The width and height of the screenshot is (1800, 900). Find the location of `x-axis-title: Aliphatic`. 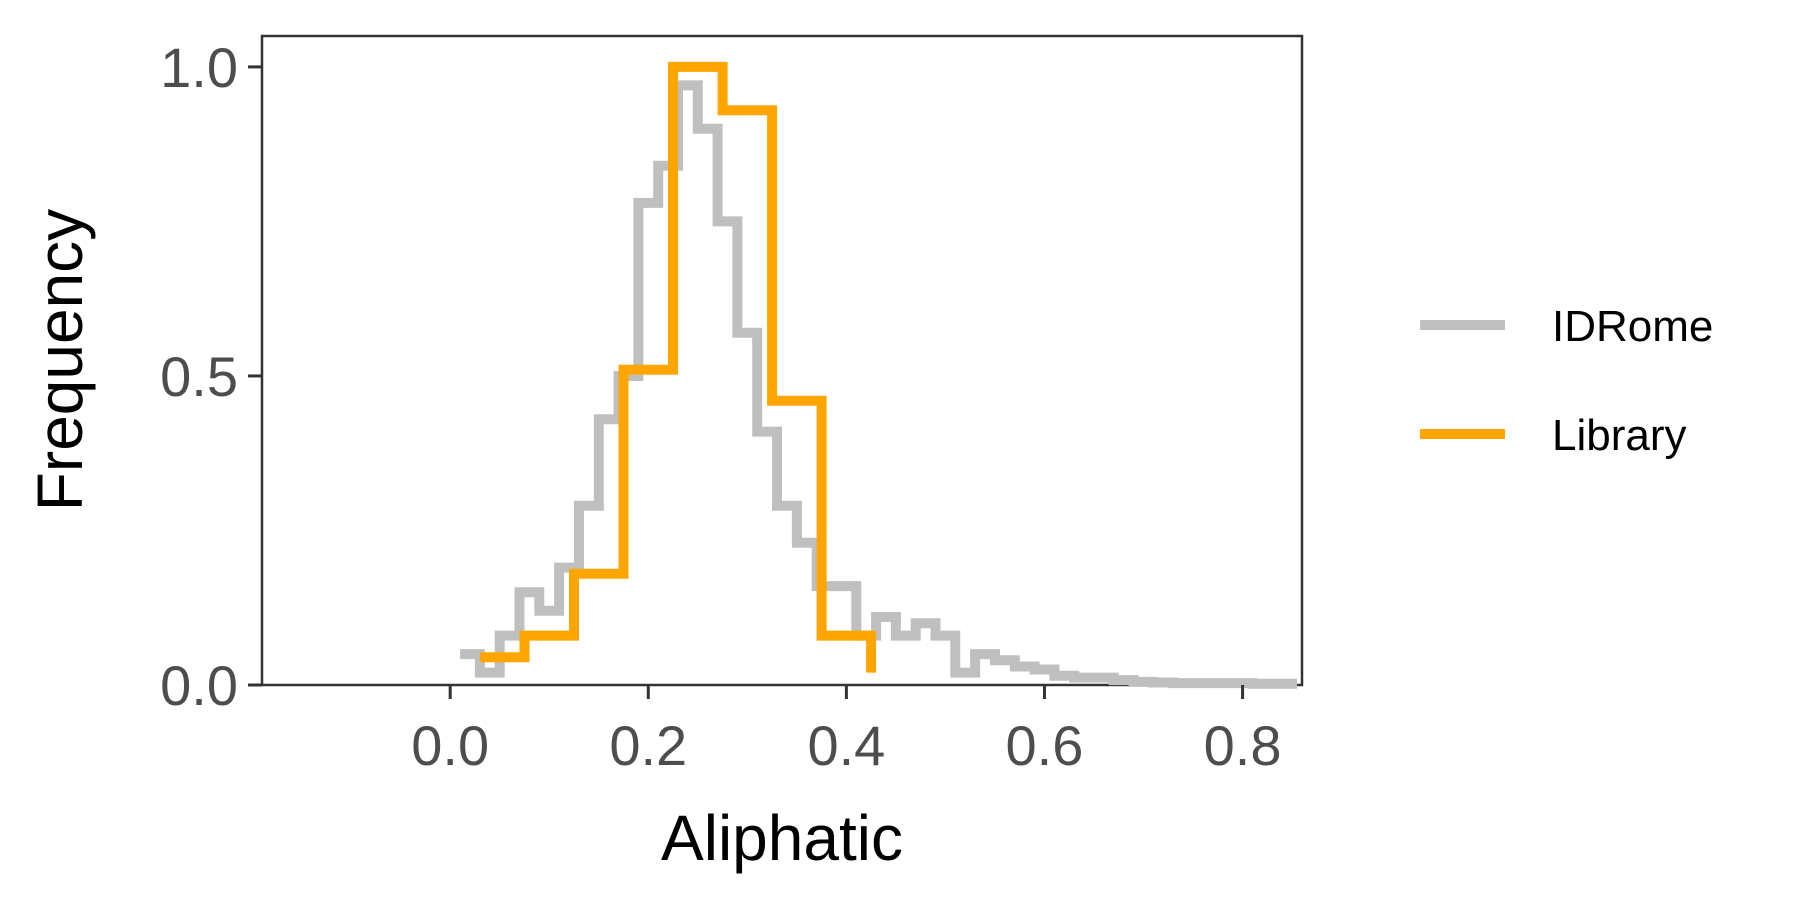

x-axis-title: Aliphatic is located at coordinates (782, 838).